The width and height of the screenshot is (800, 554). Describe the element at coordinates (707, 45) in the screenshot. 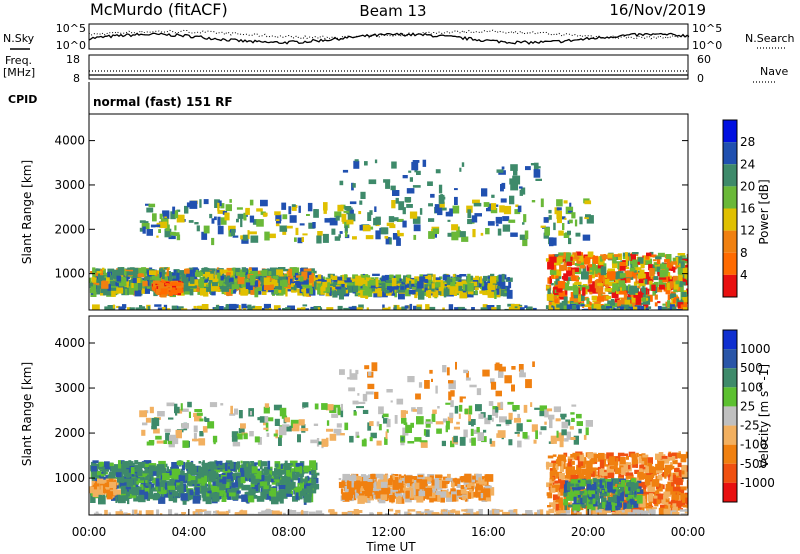

I see `noise-right-tick-bottom: 10^0` at that location.